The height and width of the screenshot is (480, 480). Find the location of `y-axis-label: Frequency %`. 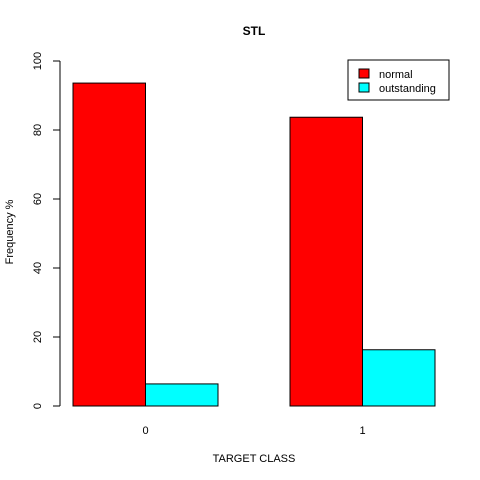

y-axis-label: Frequency % is located at coordinates (10, 231).